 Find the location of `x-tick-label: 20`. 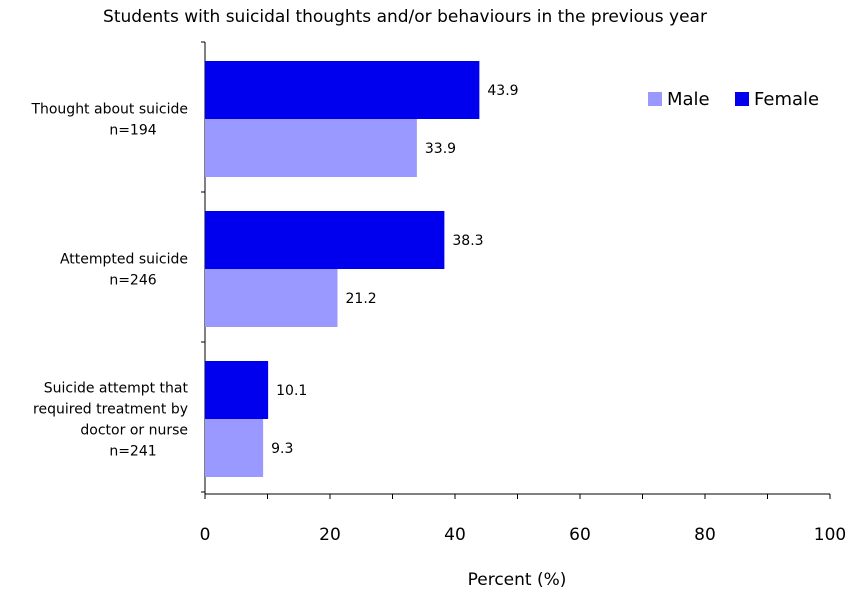

x-tick-label: 20 is located at coordinates (330, 535).